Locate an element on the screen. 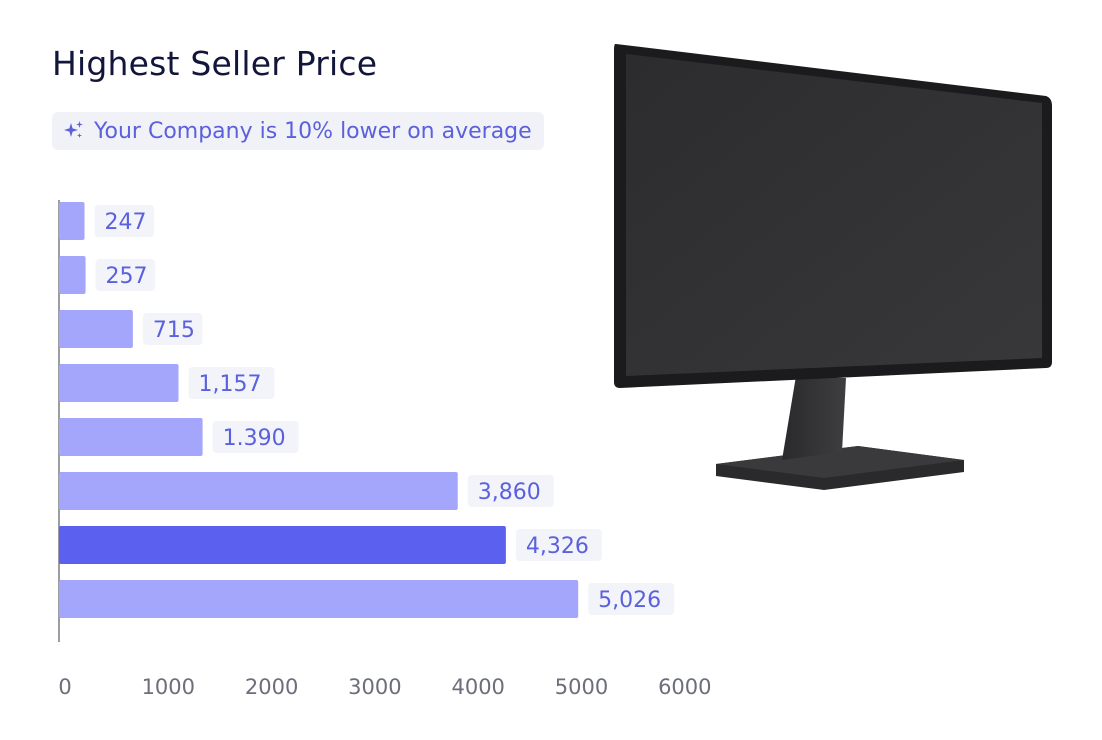 The image size is (1102, 740). data-label: 1,157 is located at coordinates (230, 384).